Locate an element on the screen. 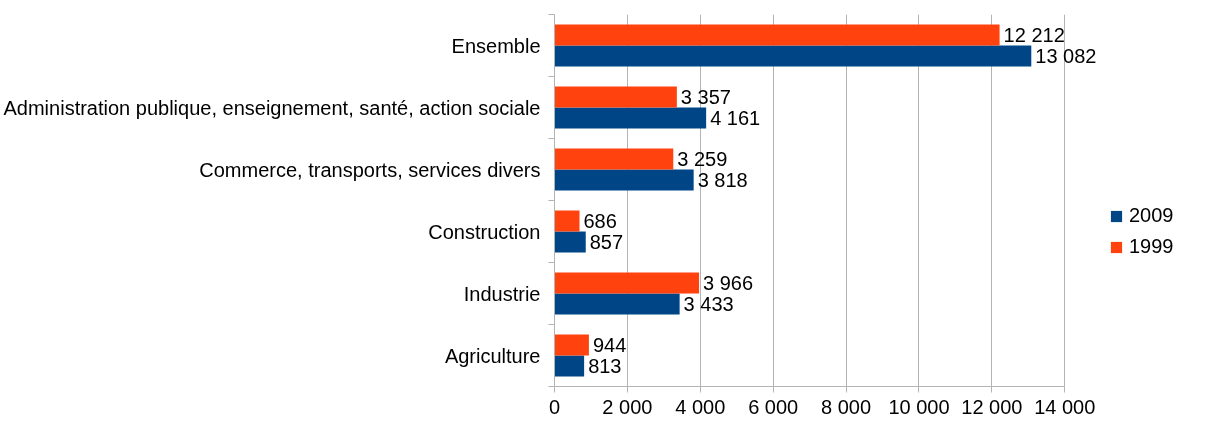 The image size is (1206, 422). data-label: 3 966 is located at coordinates (728, 282).